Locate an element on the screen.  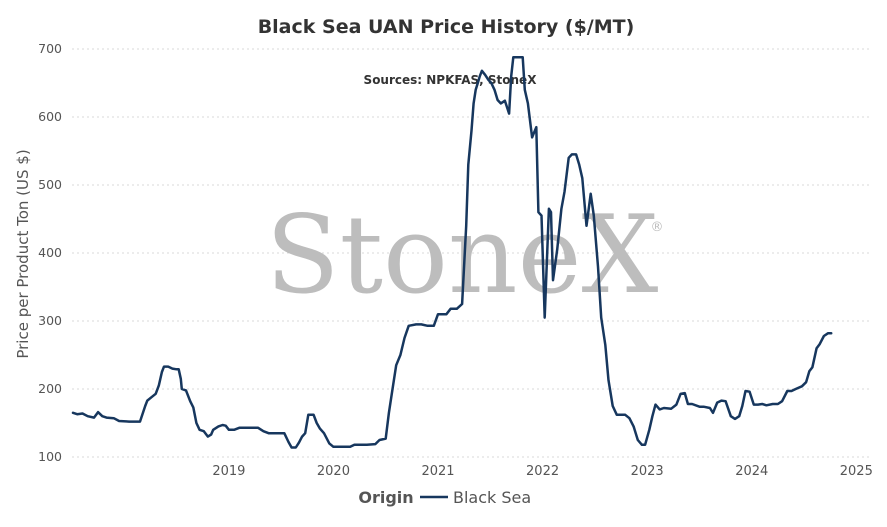
x-tick-label: 2023 is located at coordinates (647, 471).